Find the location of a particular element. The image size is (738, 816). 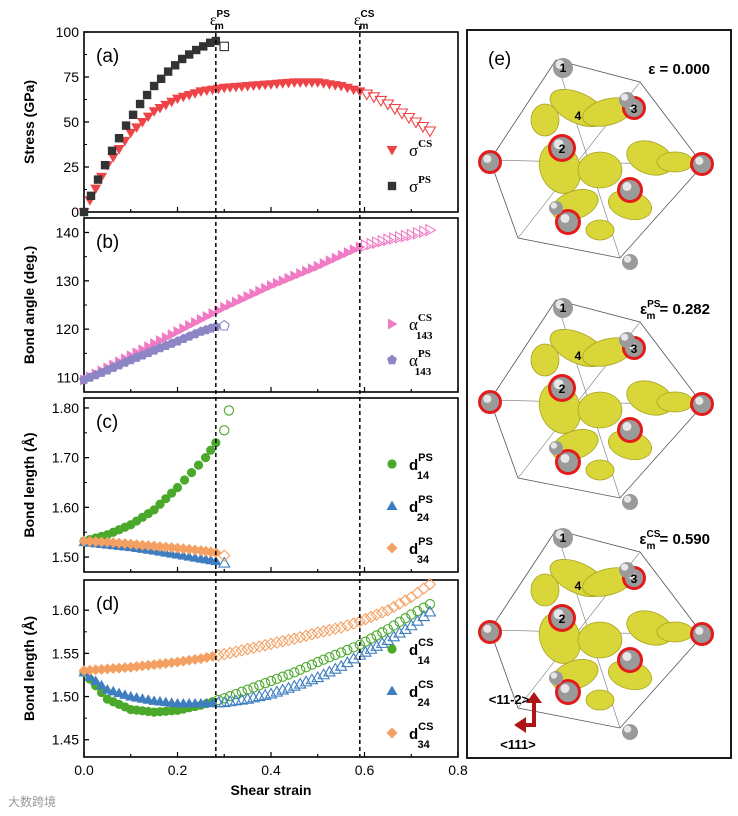

panel-frame is located at coordinates (271, 305).